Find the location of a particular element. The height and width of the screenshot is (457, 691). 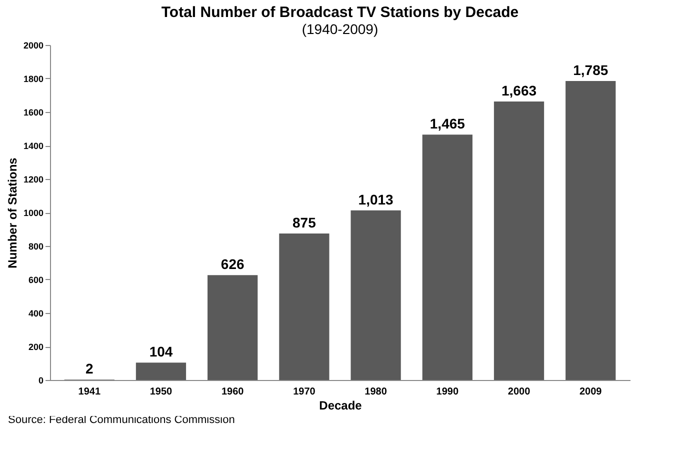

data-label: 2 is located at coordinates (89, 368).